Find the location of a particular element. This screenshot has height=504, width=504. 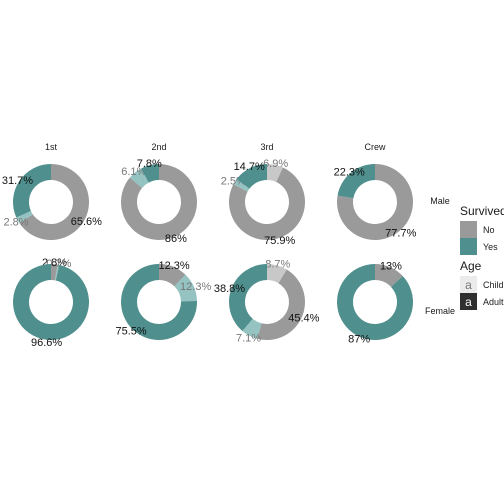

strip-label-3rd: 3rd is located at coordinates (266, 147).